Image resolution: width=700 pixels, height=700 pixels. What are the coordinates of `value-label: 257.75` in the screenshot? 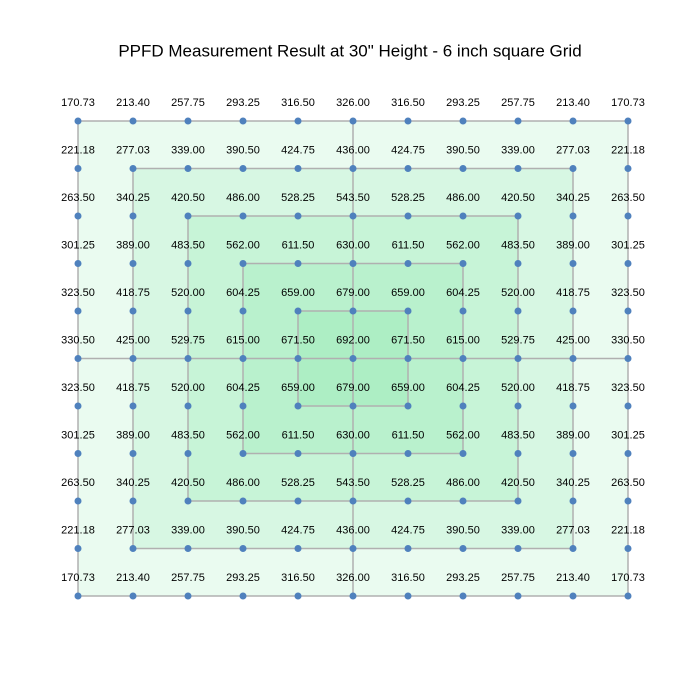 It's located at (188, 103).